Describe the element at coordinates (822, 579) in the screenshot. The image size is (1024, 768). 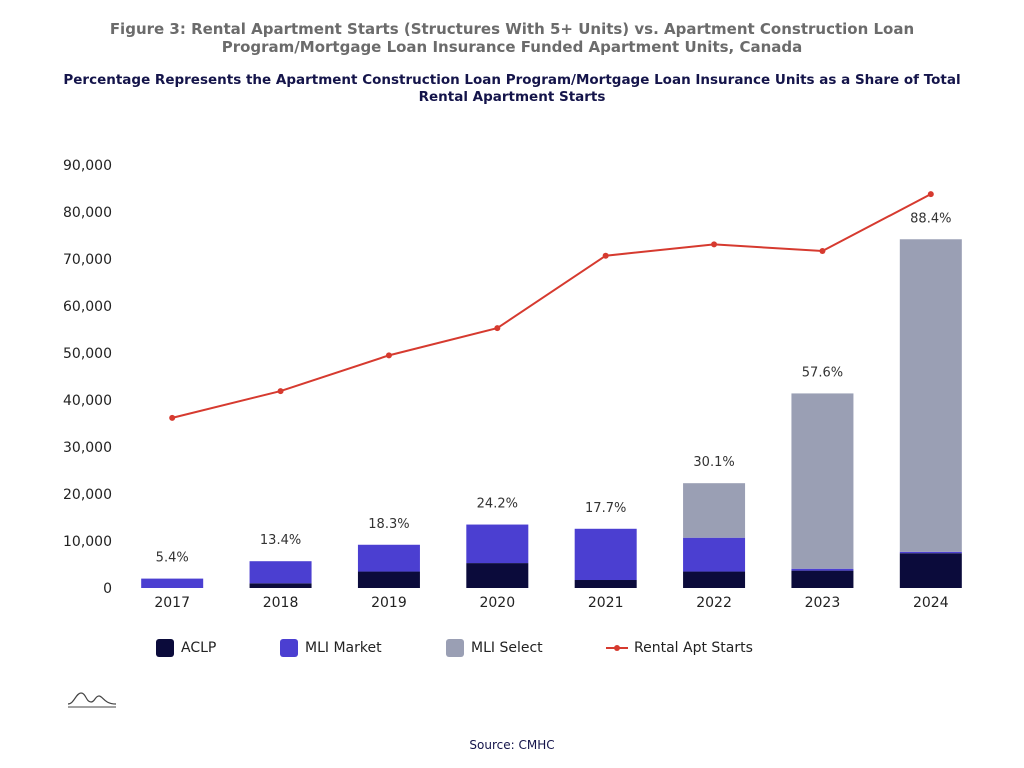
I see `bar-aclp-2023` at that location.